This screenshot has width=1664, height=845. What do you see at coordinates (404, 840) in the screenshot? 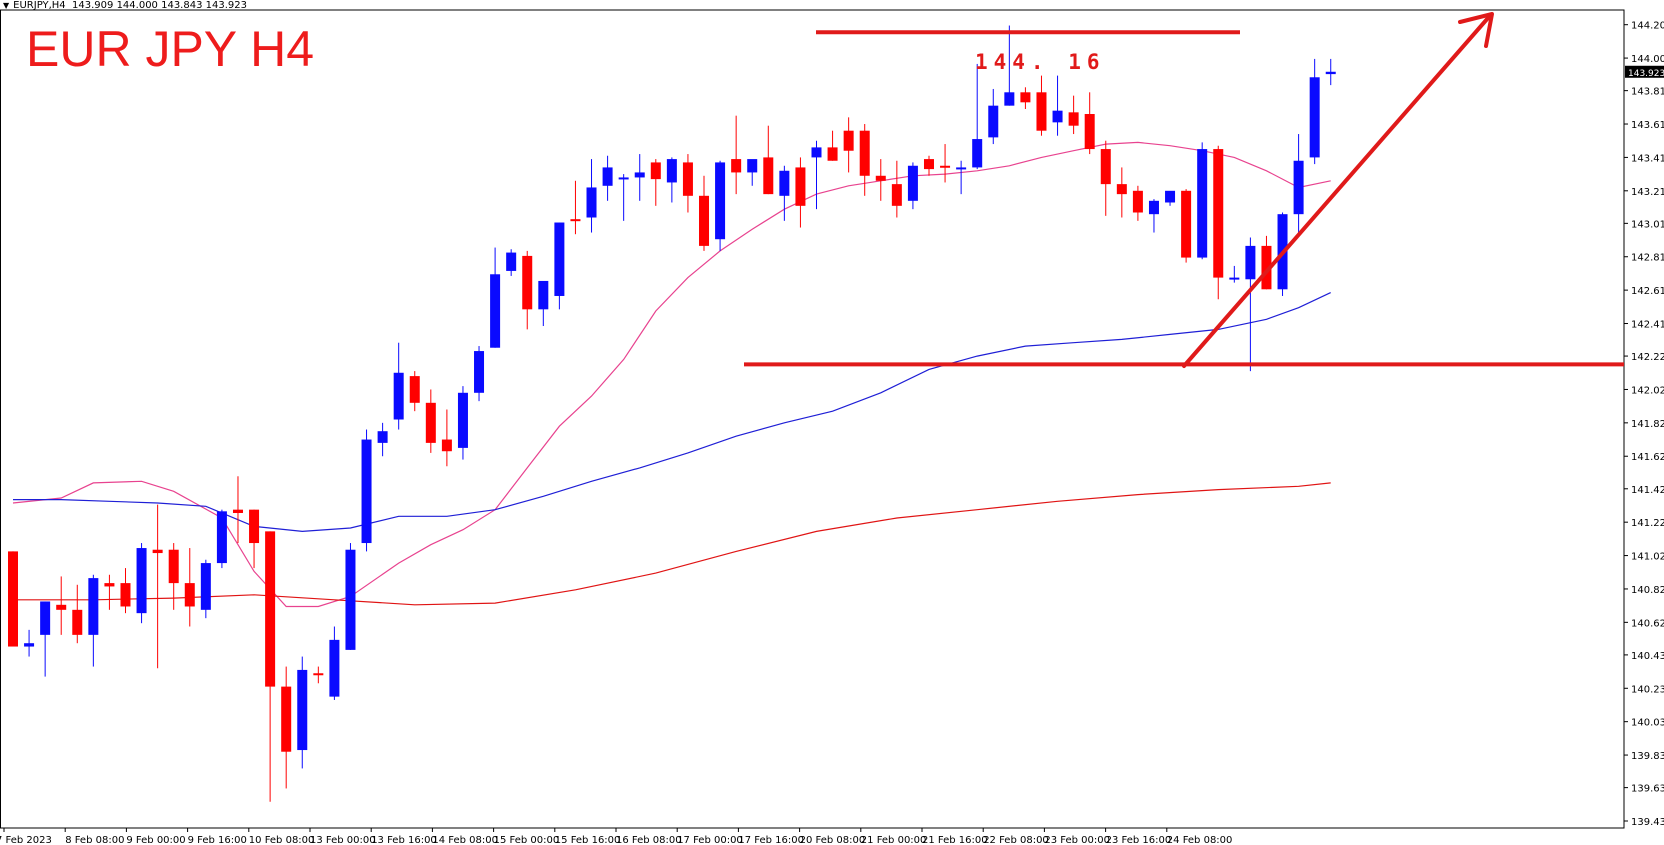
I see `x-tick-label: 13 Feb 16:00` at bounding box center [404, 840].